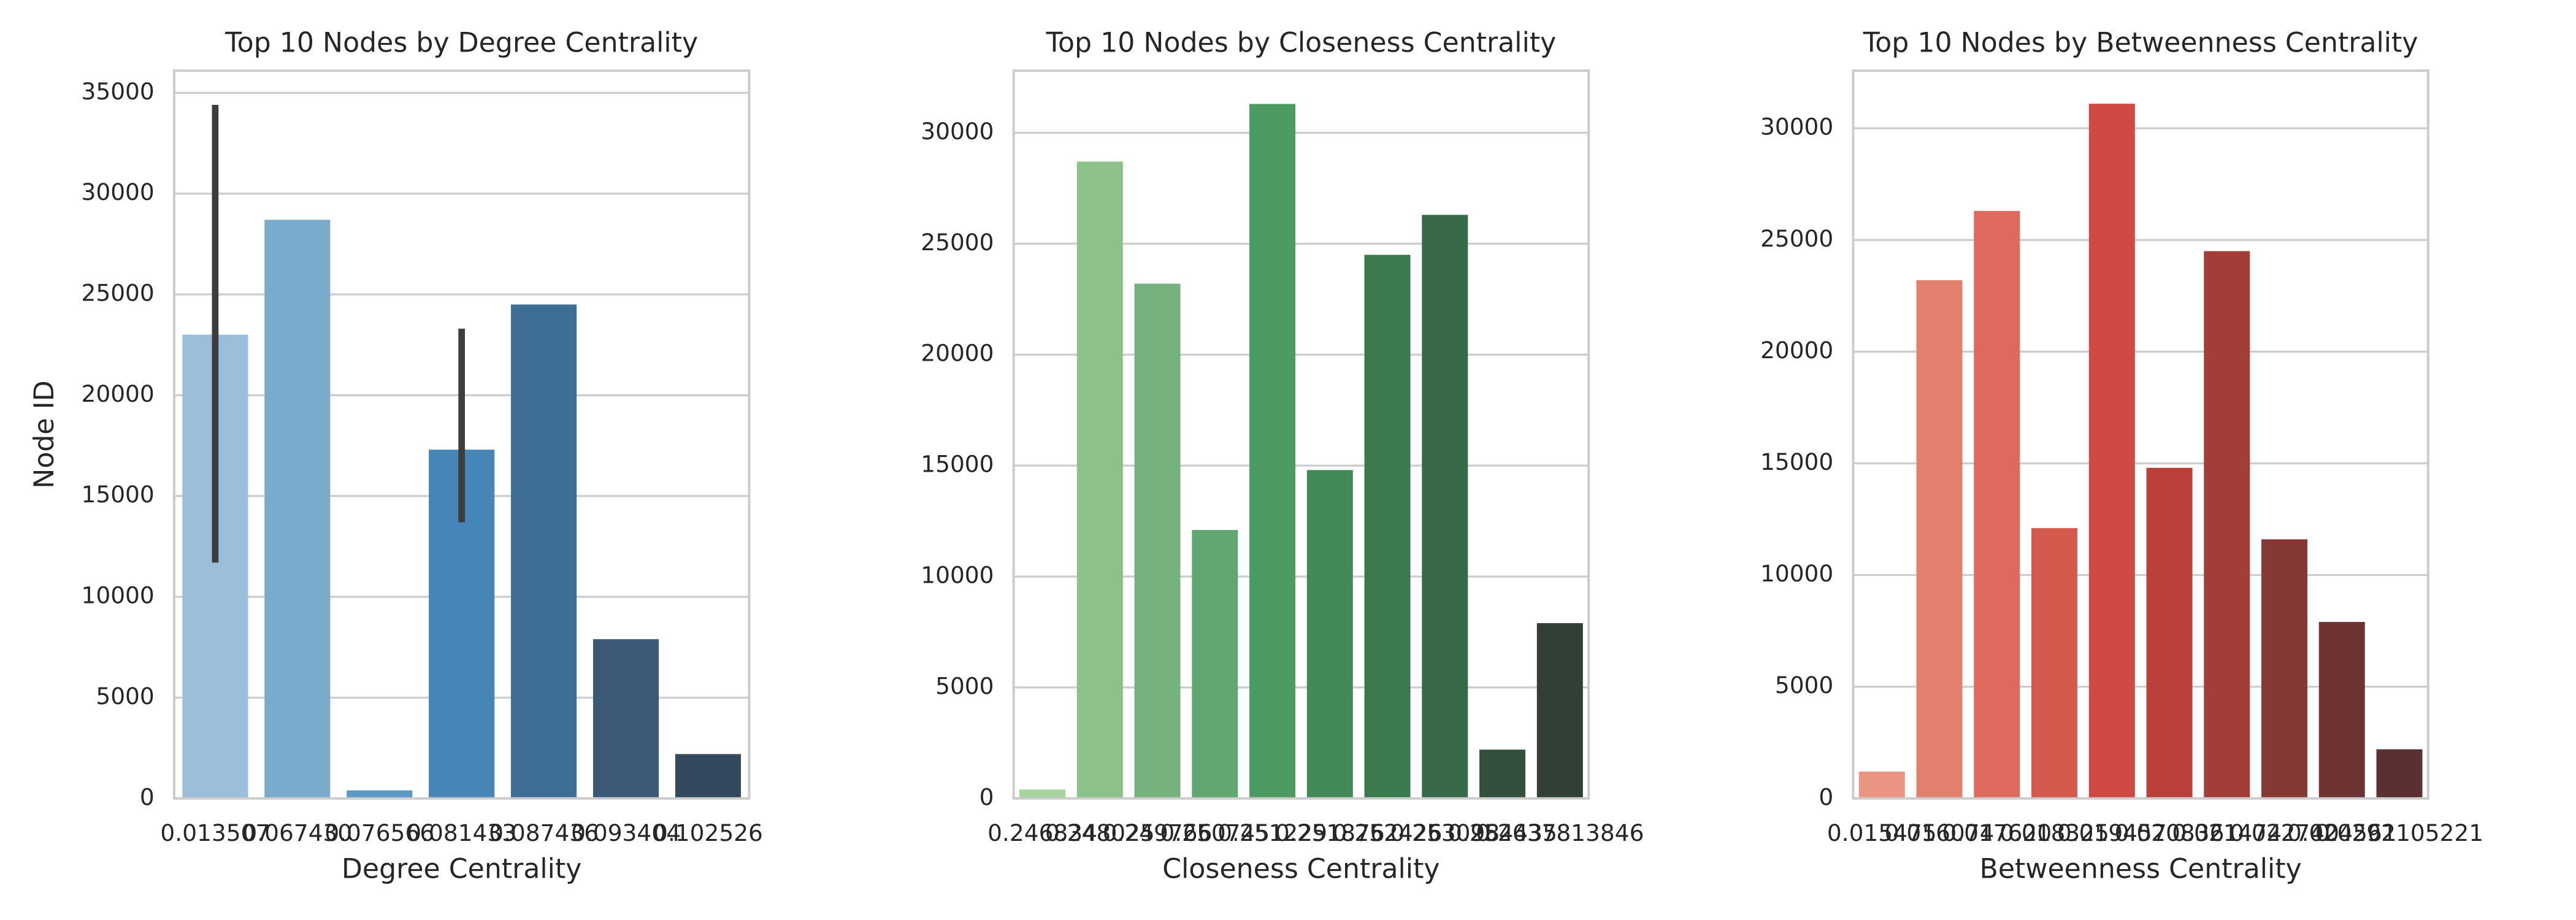 Image resolution: width=2576 pixels, height=920 pixels. Describe the element at coordinates (1882, 832) in the screenshot. I see `x-tick-label: 0.015475` at that location.